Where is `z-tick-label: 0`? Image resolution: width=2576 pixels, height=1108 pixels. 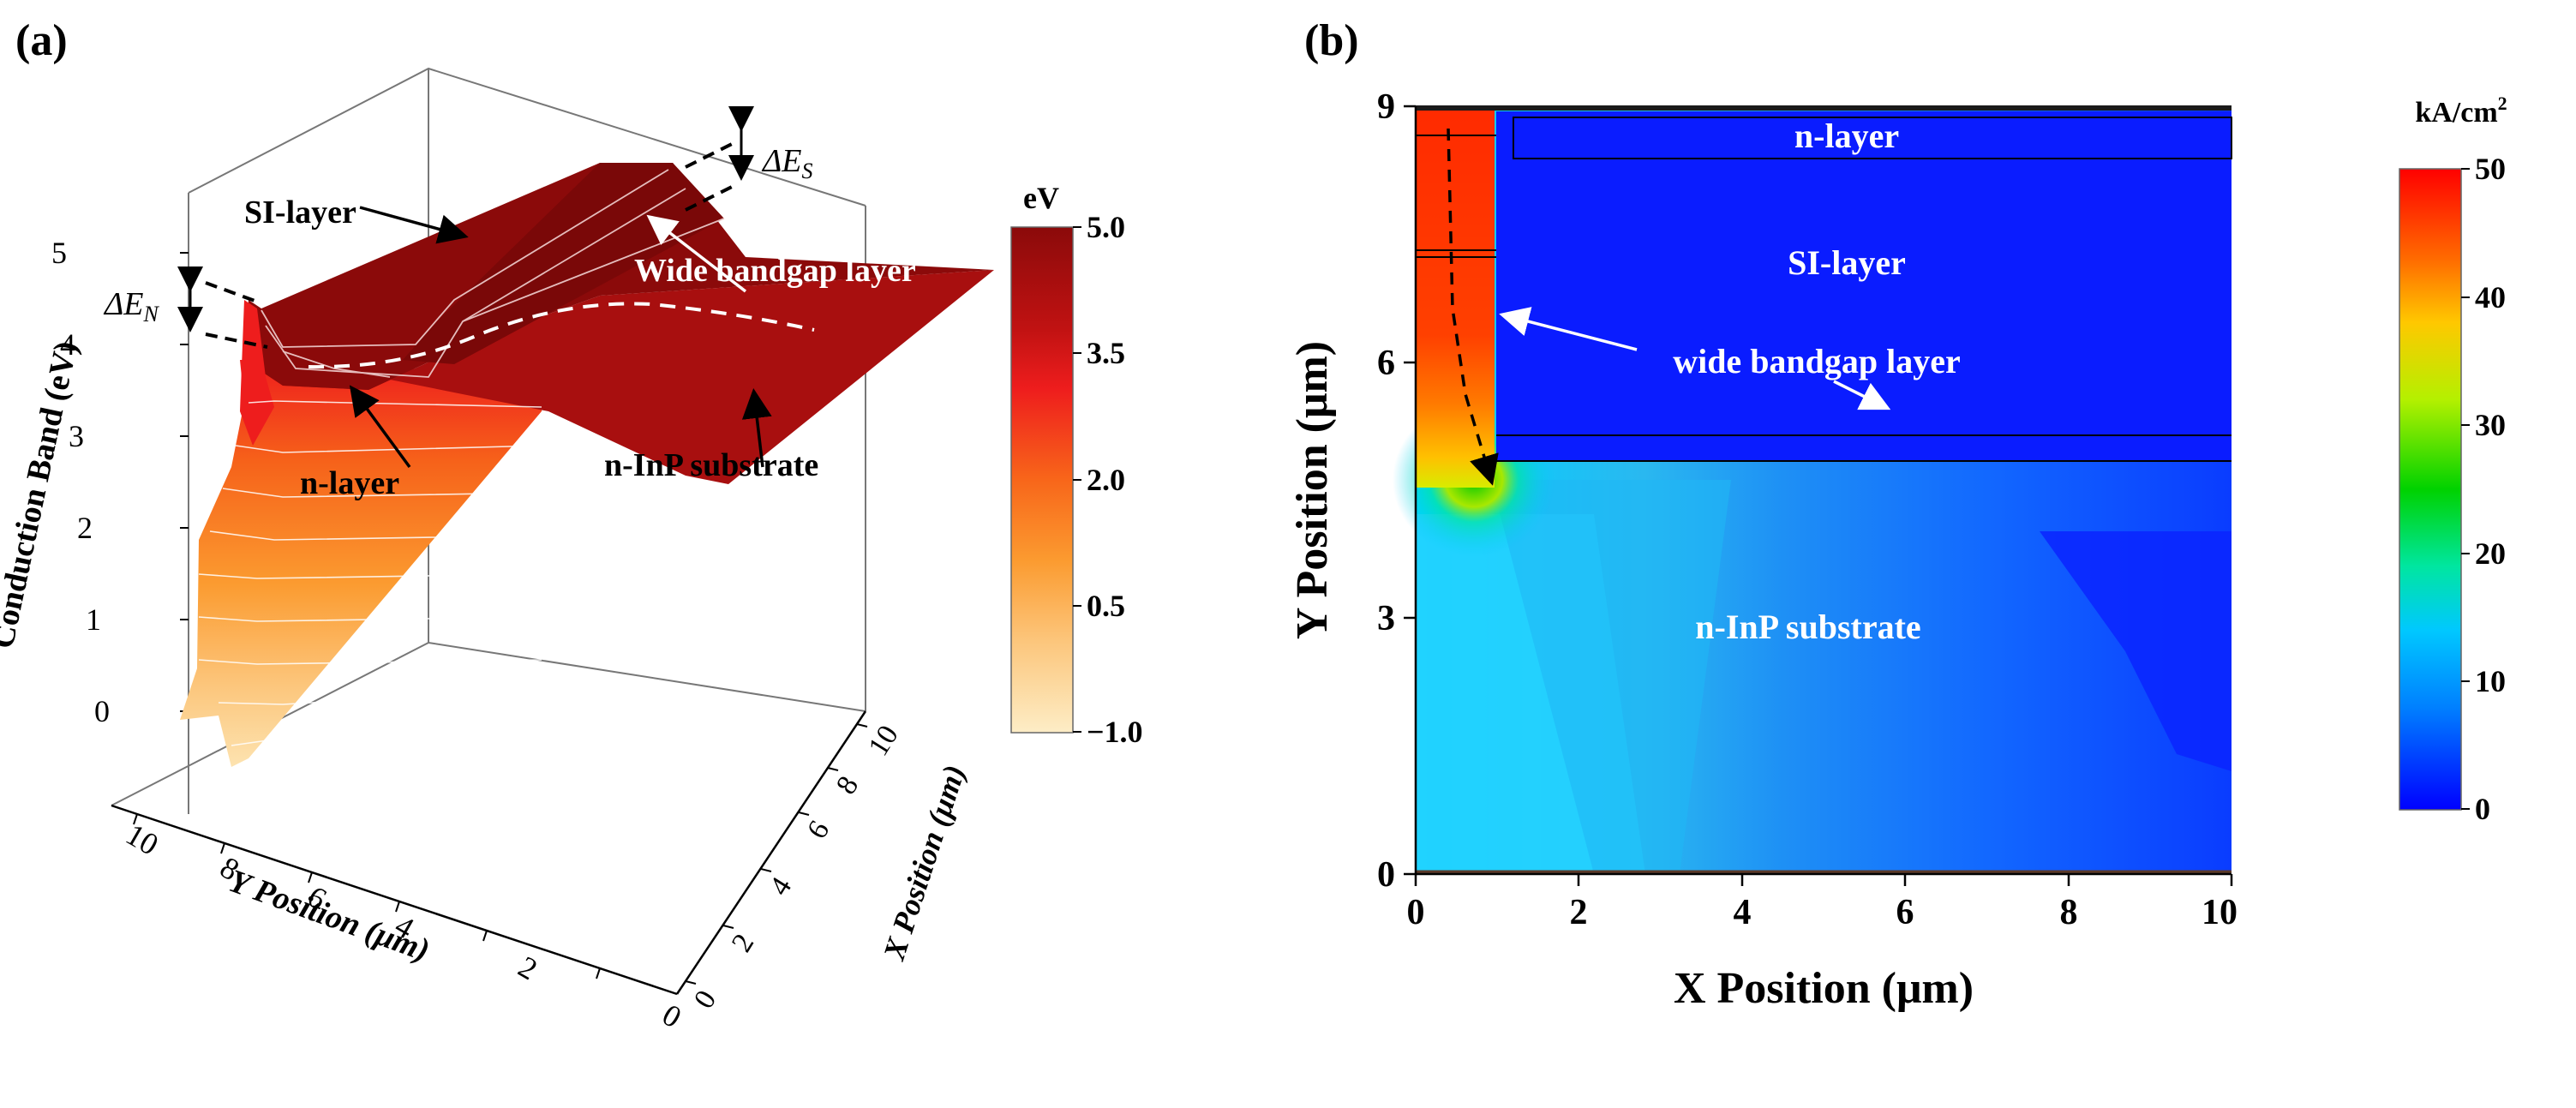
z-tick-label: 0 is located at coordinates (102, 711).